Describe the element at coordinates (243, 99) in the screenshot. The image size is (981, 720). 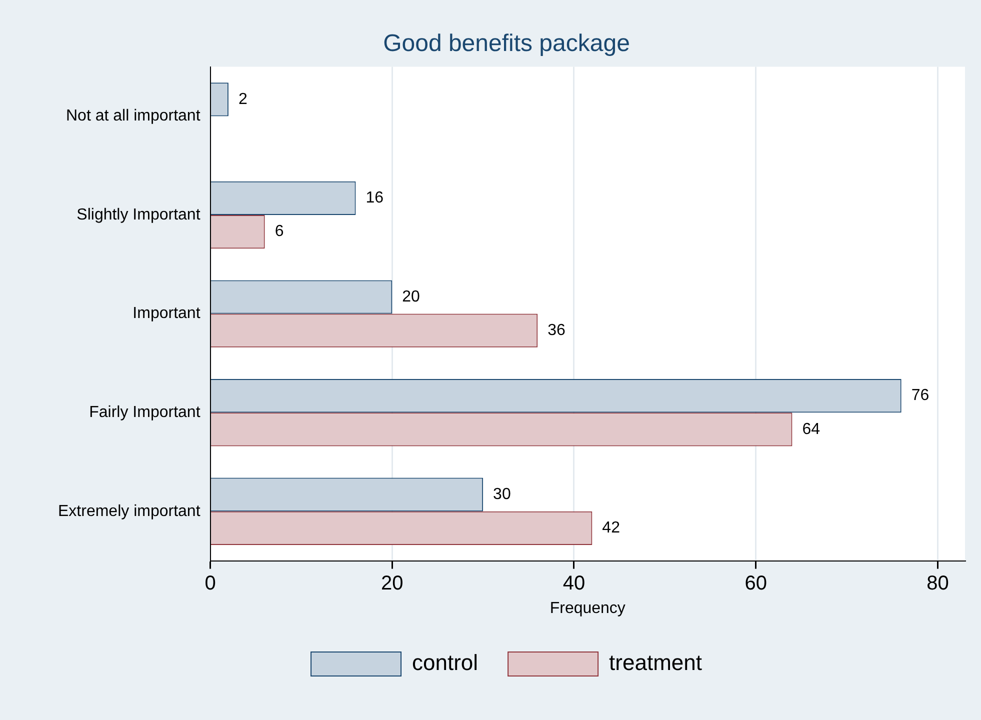
I see `data-label: 2` at that location.